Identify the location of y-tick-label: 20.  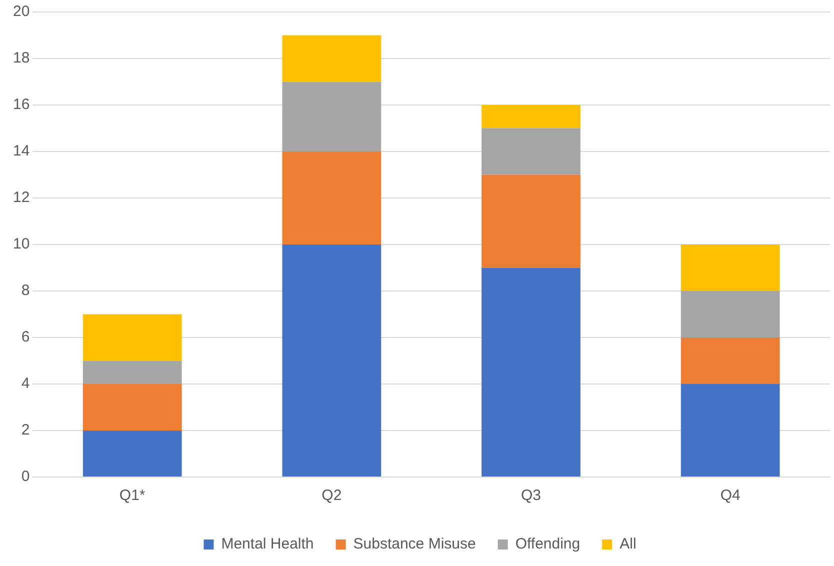
(21, 11).